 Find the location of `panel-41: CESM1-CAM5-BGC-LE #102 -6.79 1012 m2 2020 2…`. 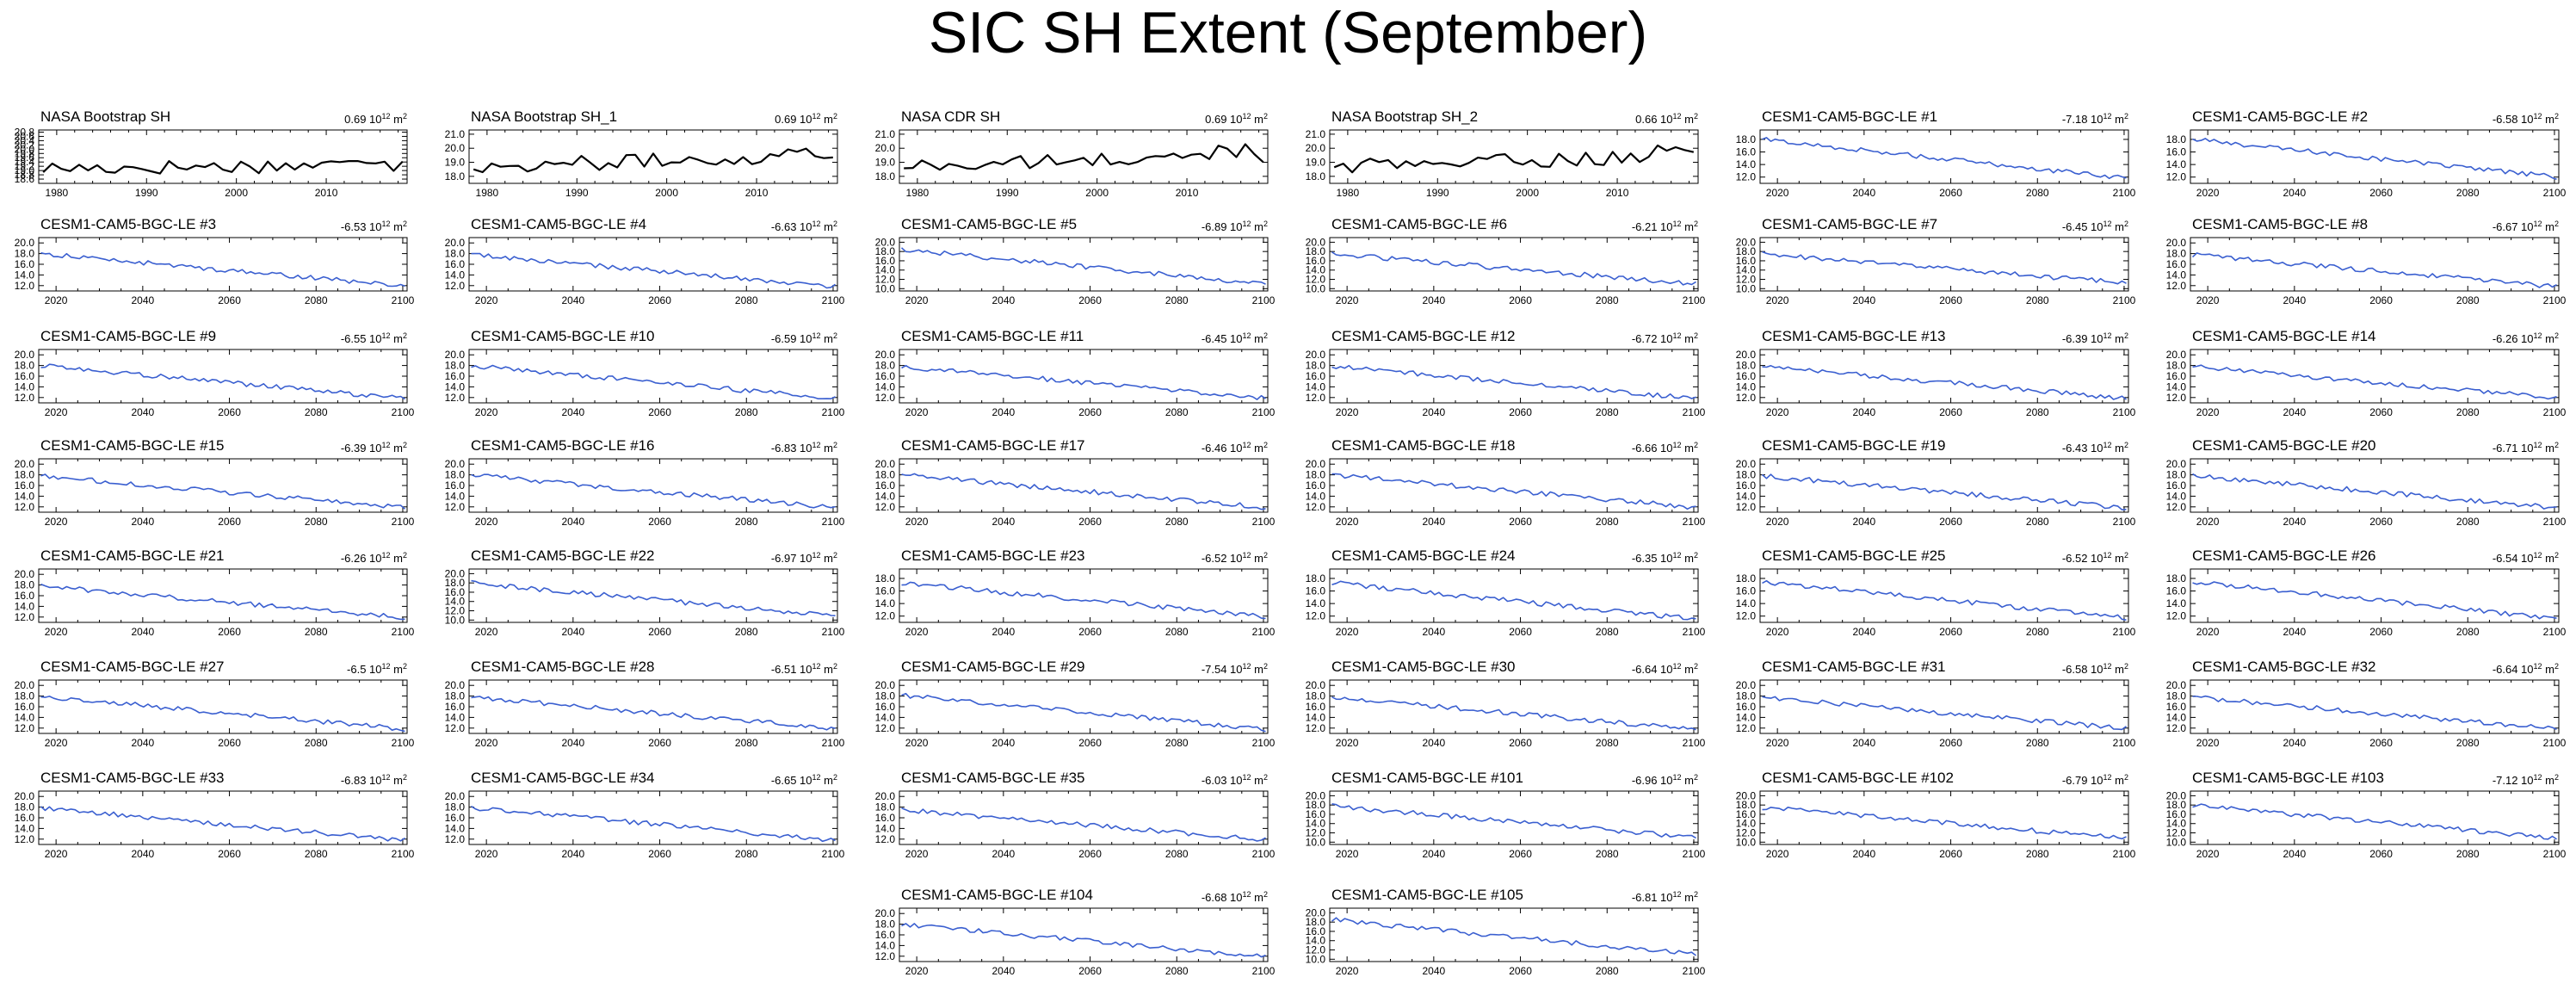

panel-41: CESM1-CAM5-BGC-LE #102 -6.79 1012 m2 2020 2… is located at coordinates (1936, 815).